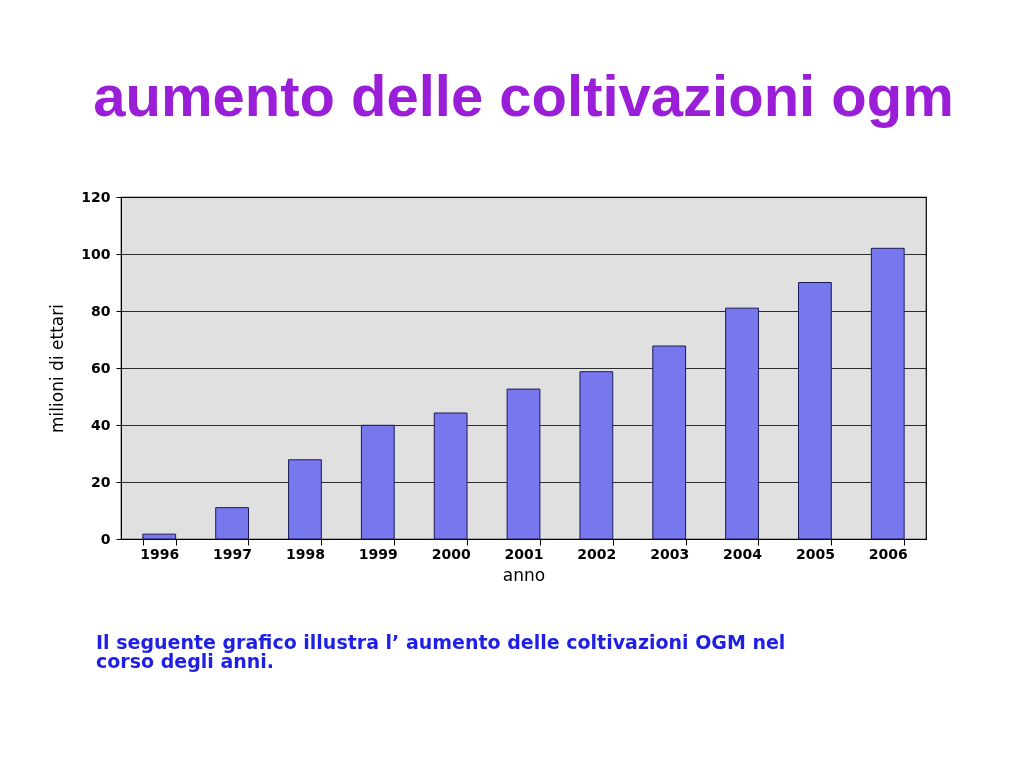 The width and height of the screenshot is (1024, 768). I want to click on y-axis-title: milioni di ettari, so click(57, 368).